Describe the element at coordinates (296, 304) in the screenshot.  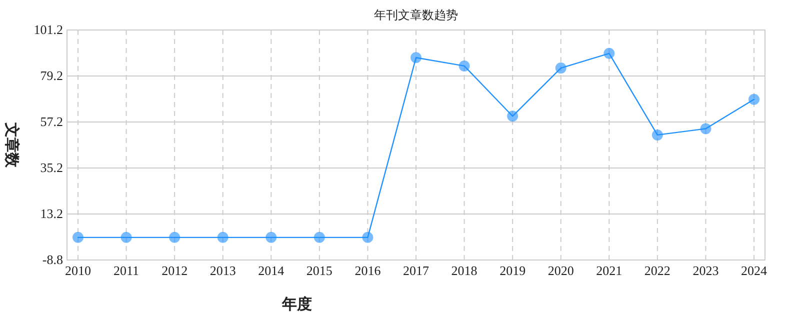
I see `x-axis-title: 年度` at that location.